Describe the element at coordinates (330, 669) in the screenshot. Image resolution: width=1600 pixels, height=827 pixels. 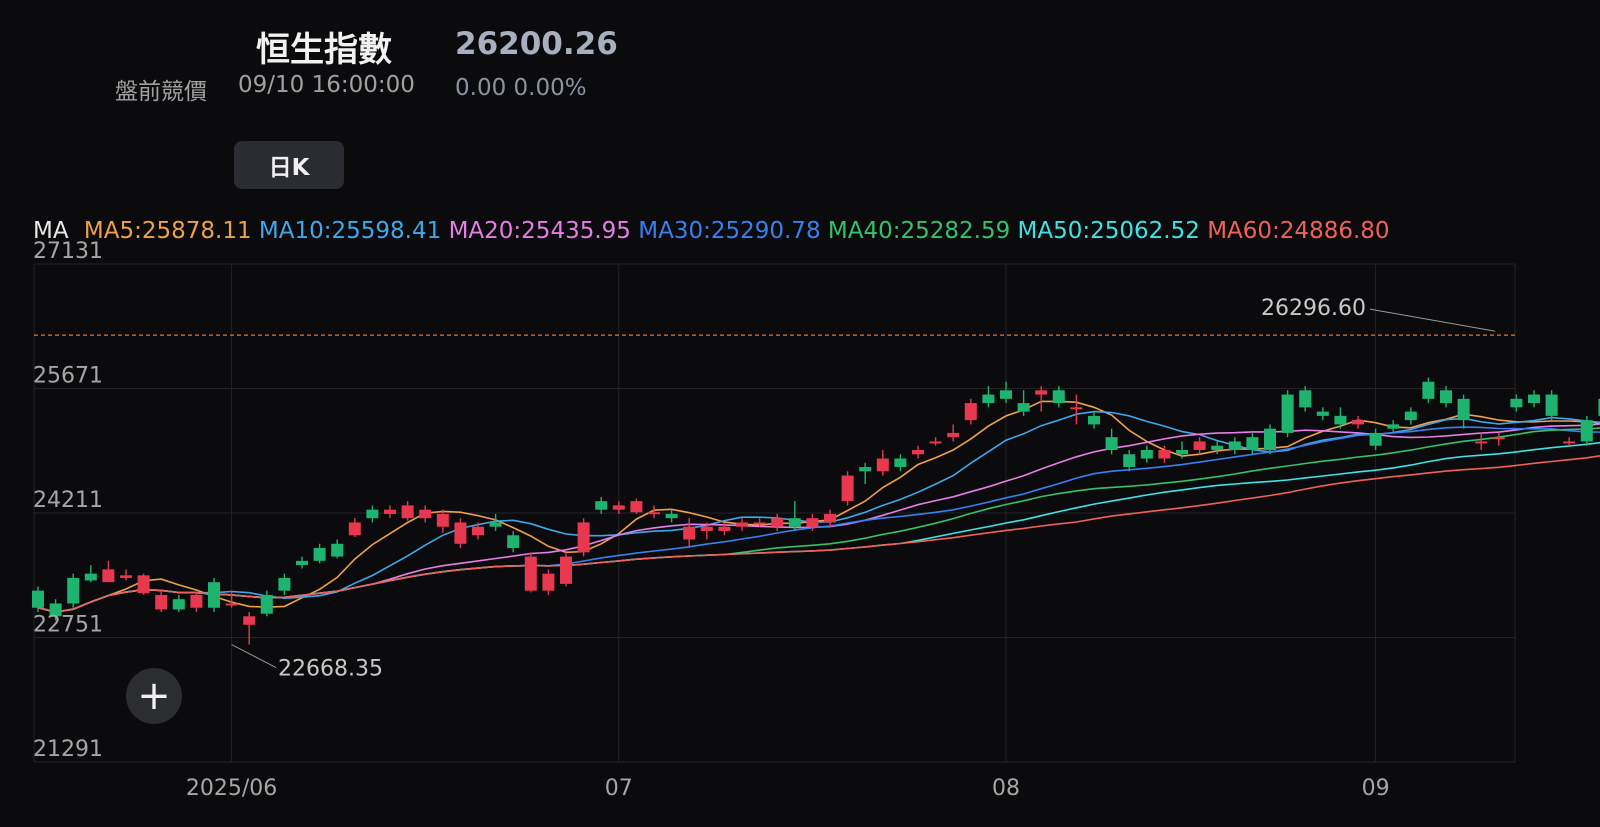
I see `low-marker-label: 22668.35` at that location.